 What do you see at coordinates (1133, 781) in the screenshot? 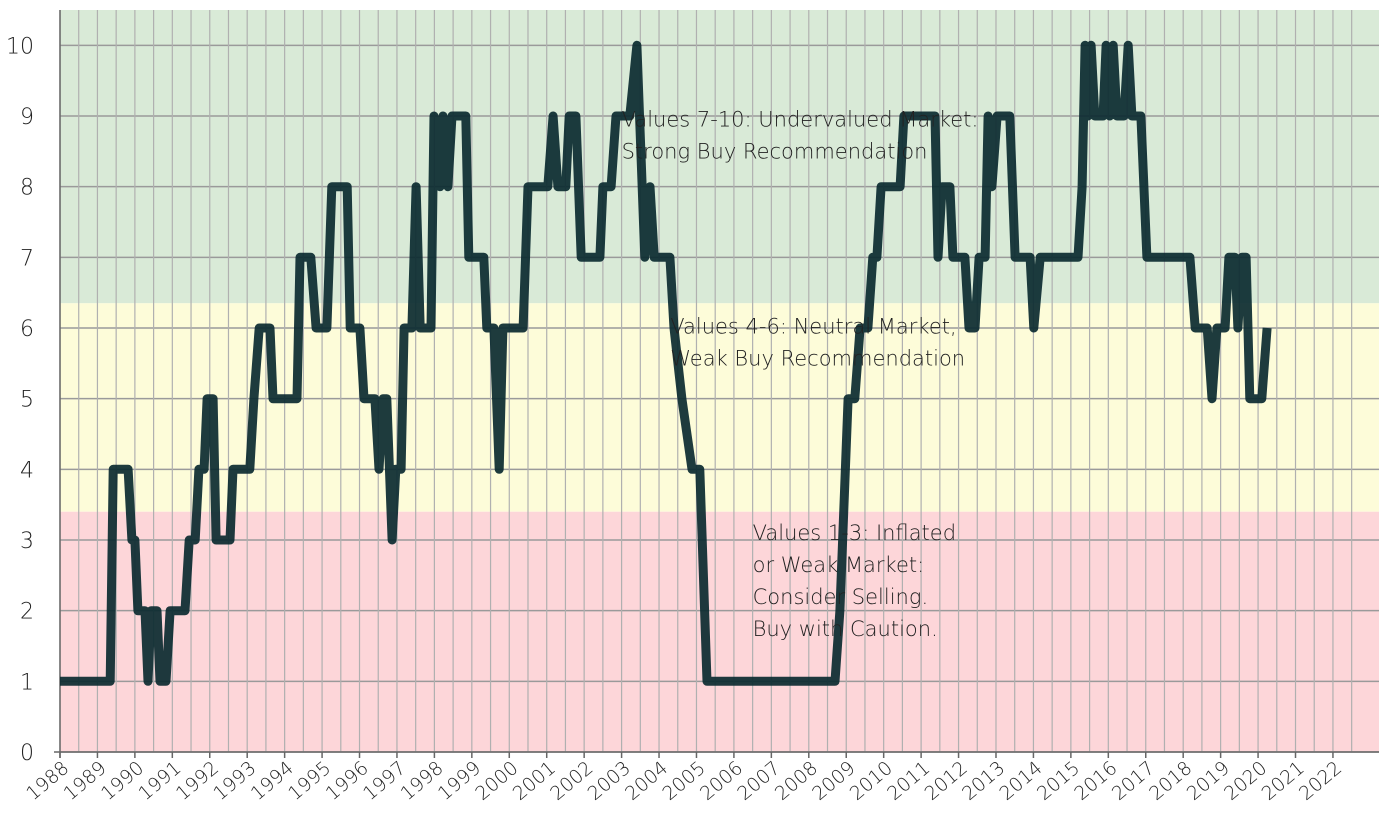
I see `x-tick-label: 2017` at bounding box center [1133, 781].